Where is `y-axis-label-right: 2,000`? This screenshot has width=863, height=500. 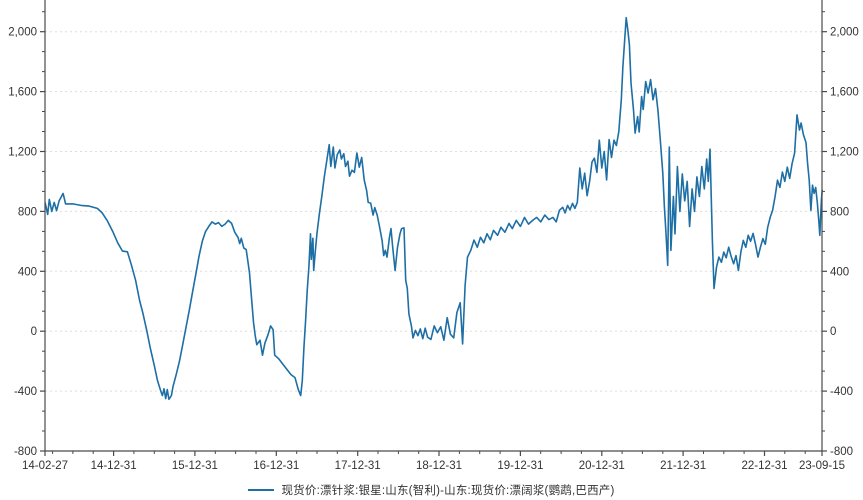 y-axis-label-right: 2,000 is located at coordinates (844, 33).